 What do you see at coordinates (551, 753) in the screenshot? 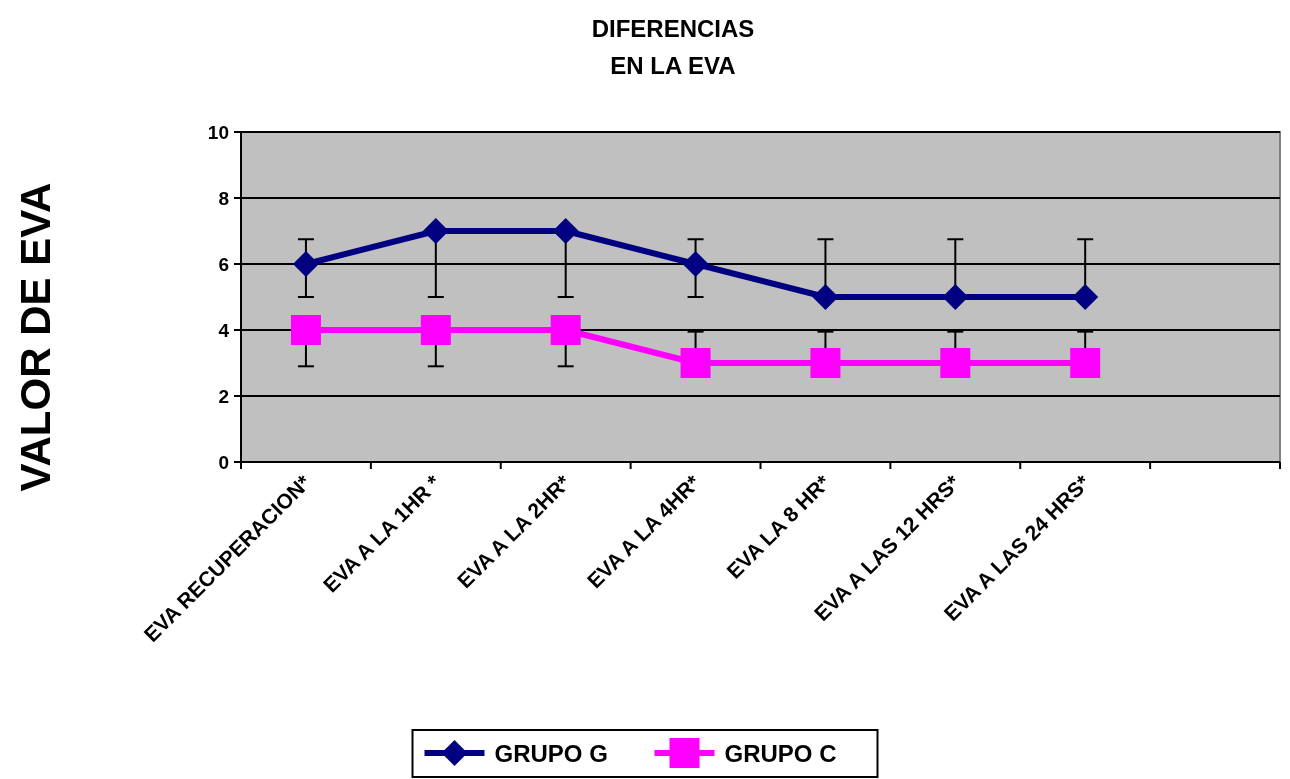
I see `legend-label: GRUPO G` at bounding box center [551, 753].